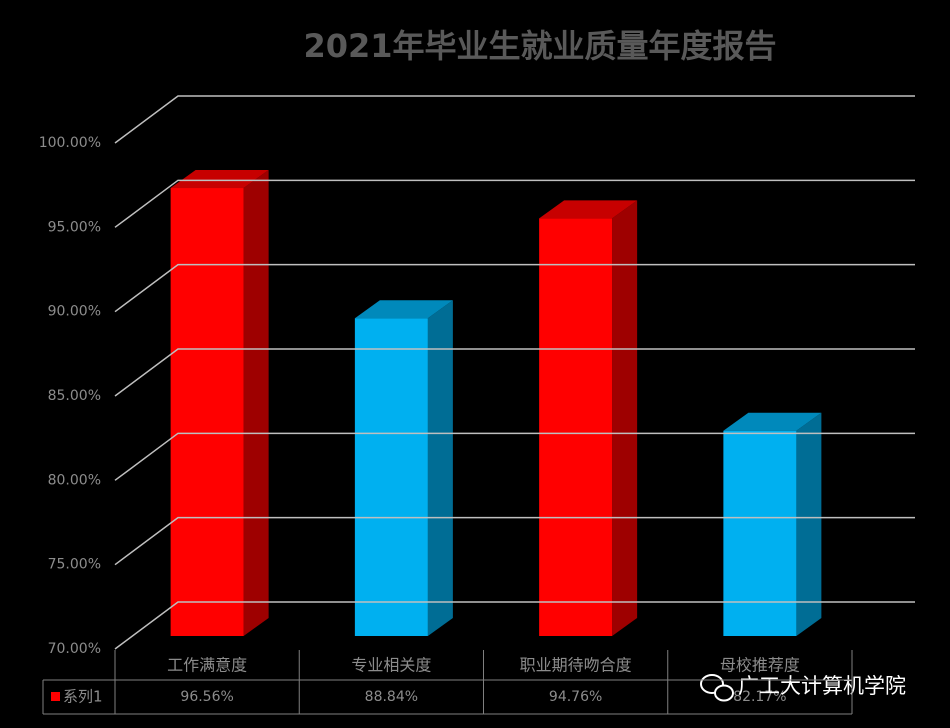 This screenshot has height=728, width=950. I want to click on legend-label: 系列1, so click(83, 697).